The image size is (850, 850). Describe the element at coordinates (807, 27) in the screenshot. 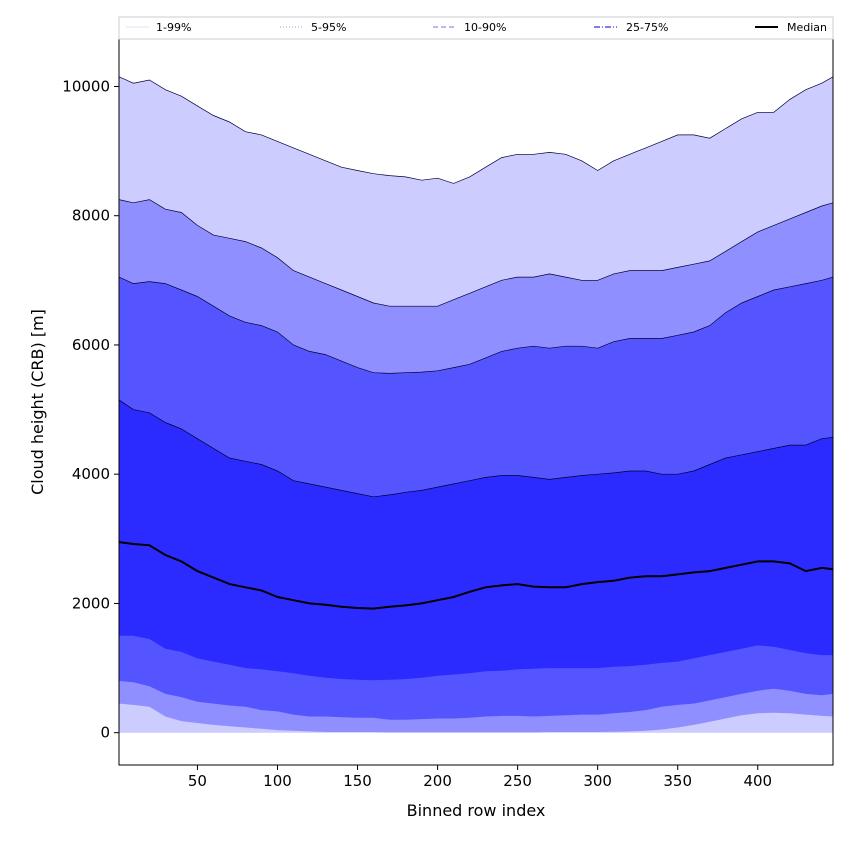

I see `legend-label: Median` at that location.